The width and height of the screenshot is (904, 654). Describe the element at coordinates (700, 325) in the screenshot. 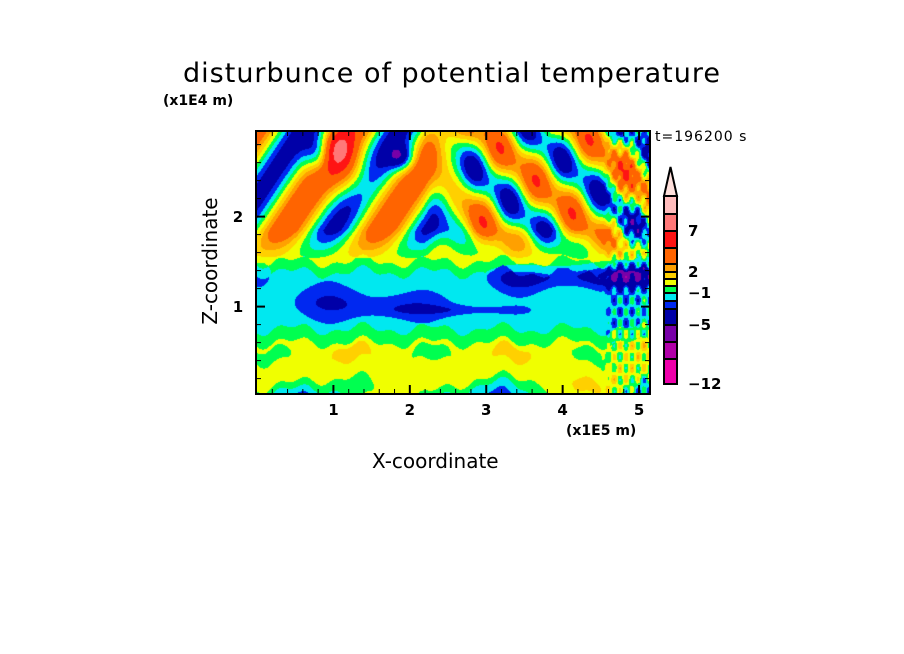

I see `colorbar-tick-label: −5` at that location.